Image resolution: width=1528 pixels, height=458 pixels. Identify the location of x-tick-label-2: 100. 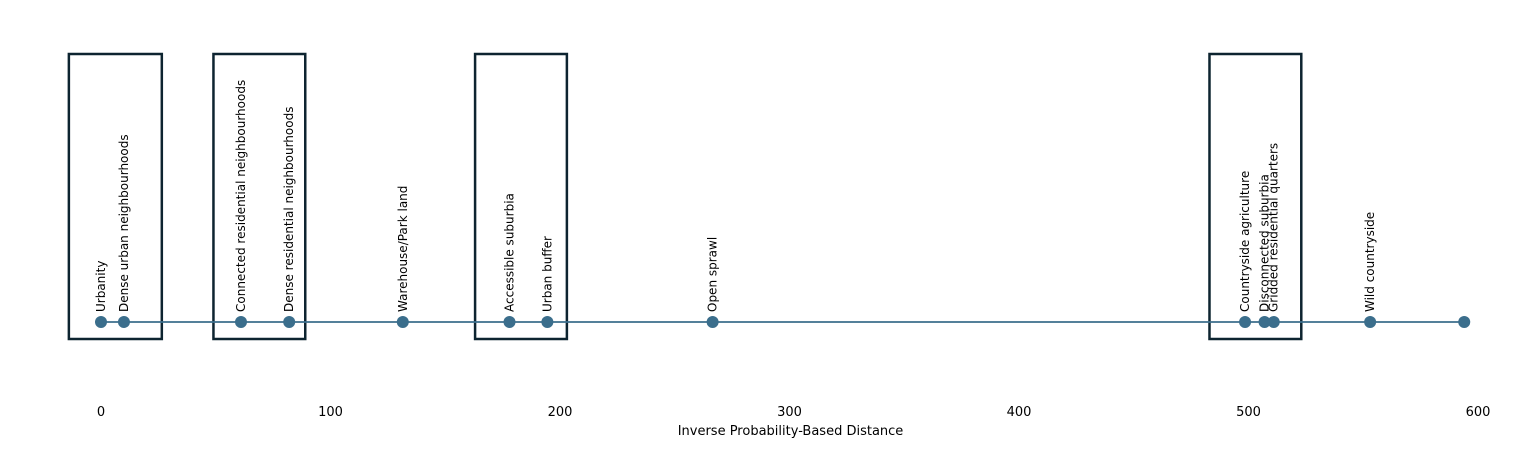
(330, 412).